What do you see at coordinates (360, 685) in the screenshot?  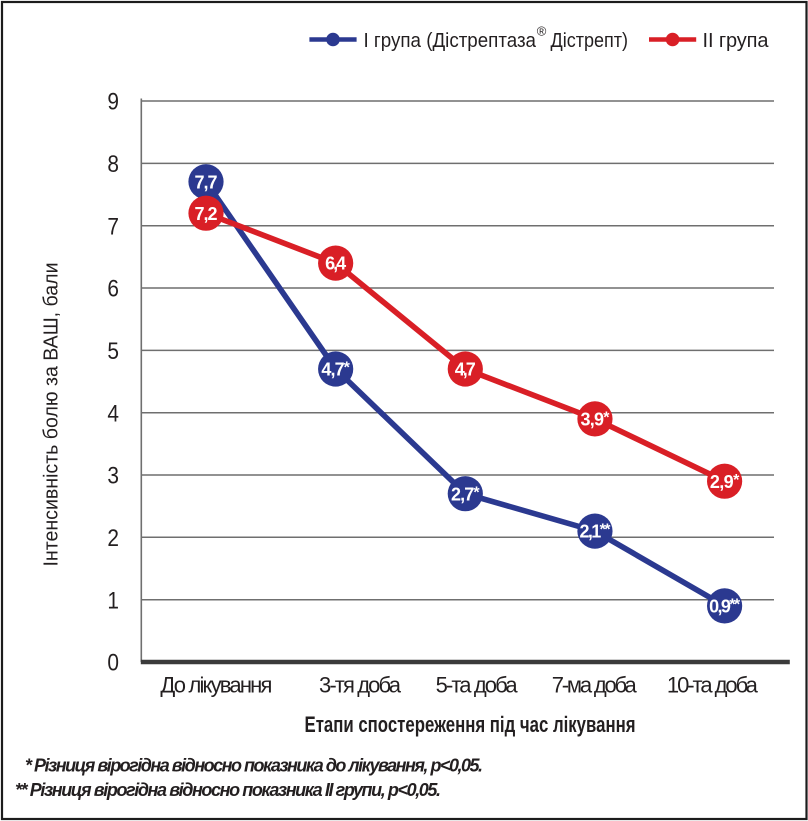 I see `svg-text: 3-тя доба` at bounding box center [360, 685].